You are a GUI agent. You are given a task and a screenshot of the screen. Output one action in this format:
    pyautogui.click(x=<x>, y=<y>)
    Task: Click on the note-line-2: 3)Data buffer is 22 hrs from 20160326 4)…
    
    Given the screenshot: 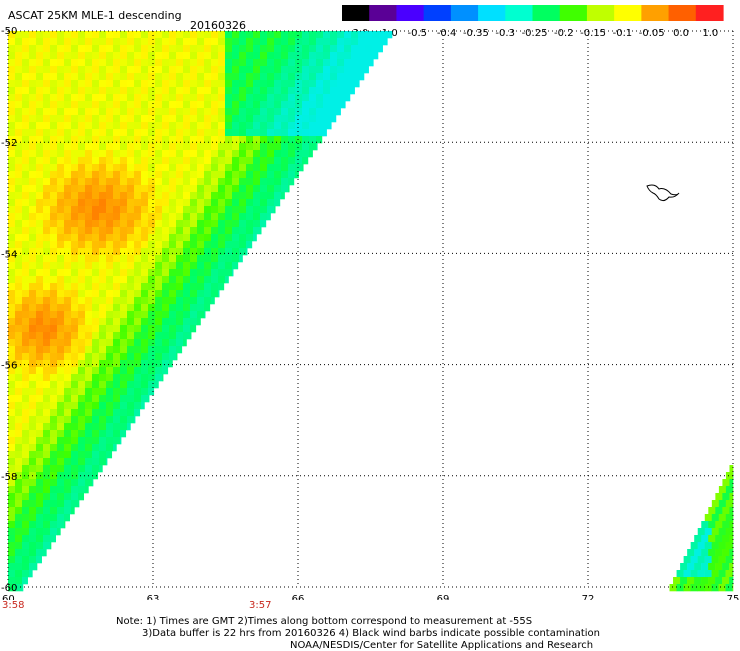 What is the action you would take?
    pyautogui.click(x=371, y=634)
    